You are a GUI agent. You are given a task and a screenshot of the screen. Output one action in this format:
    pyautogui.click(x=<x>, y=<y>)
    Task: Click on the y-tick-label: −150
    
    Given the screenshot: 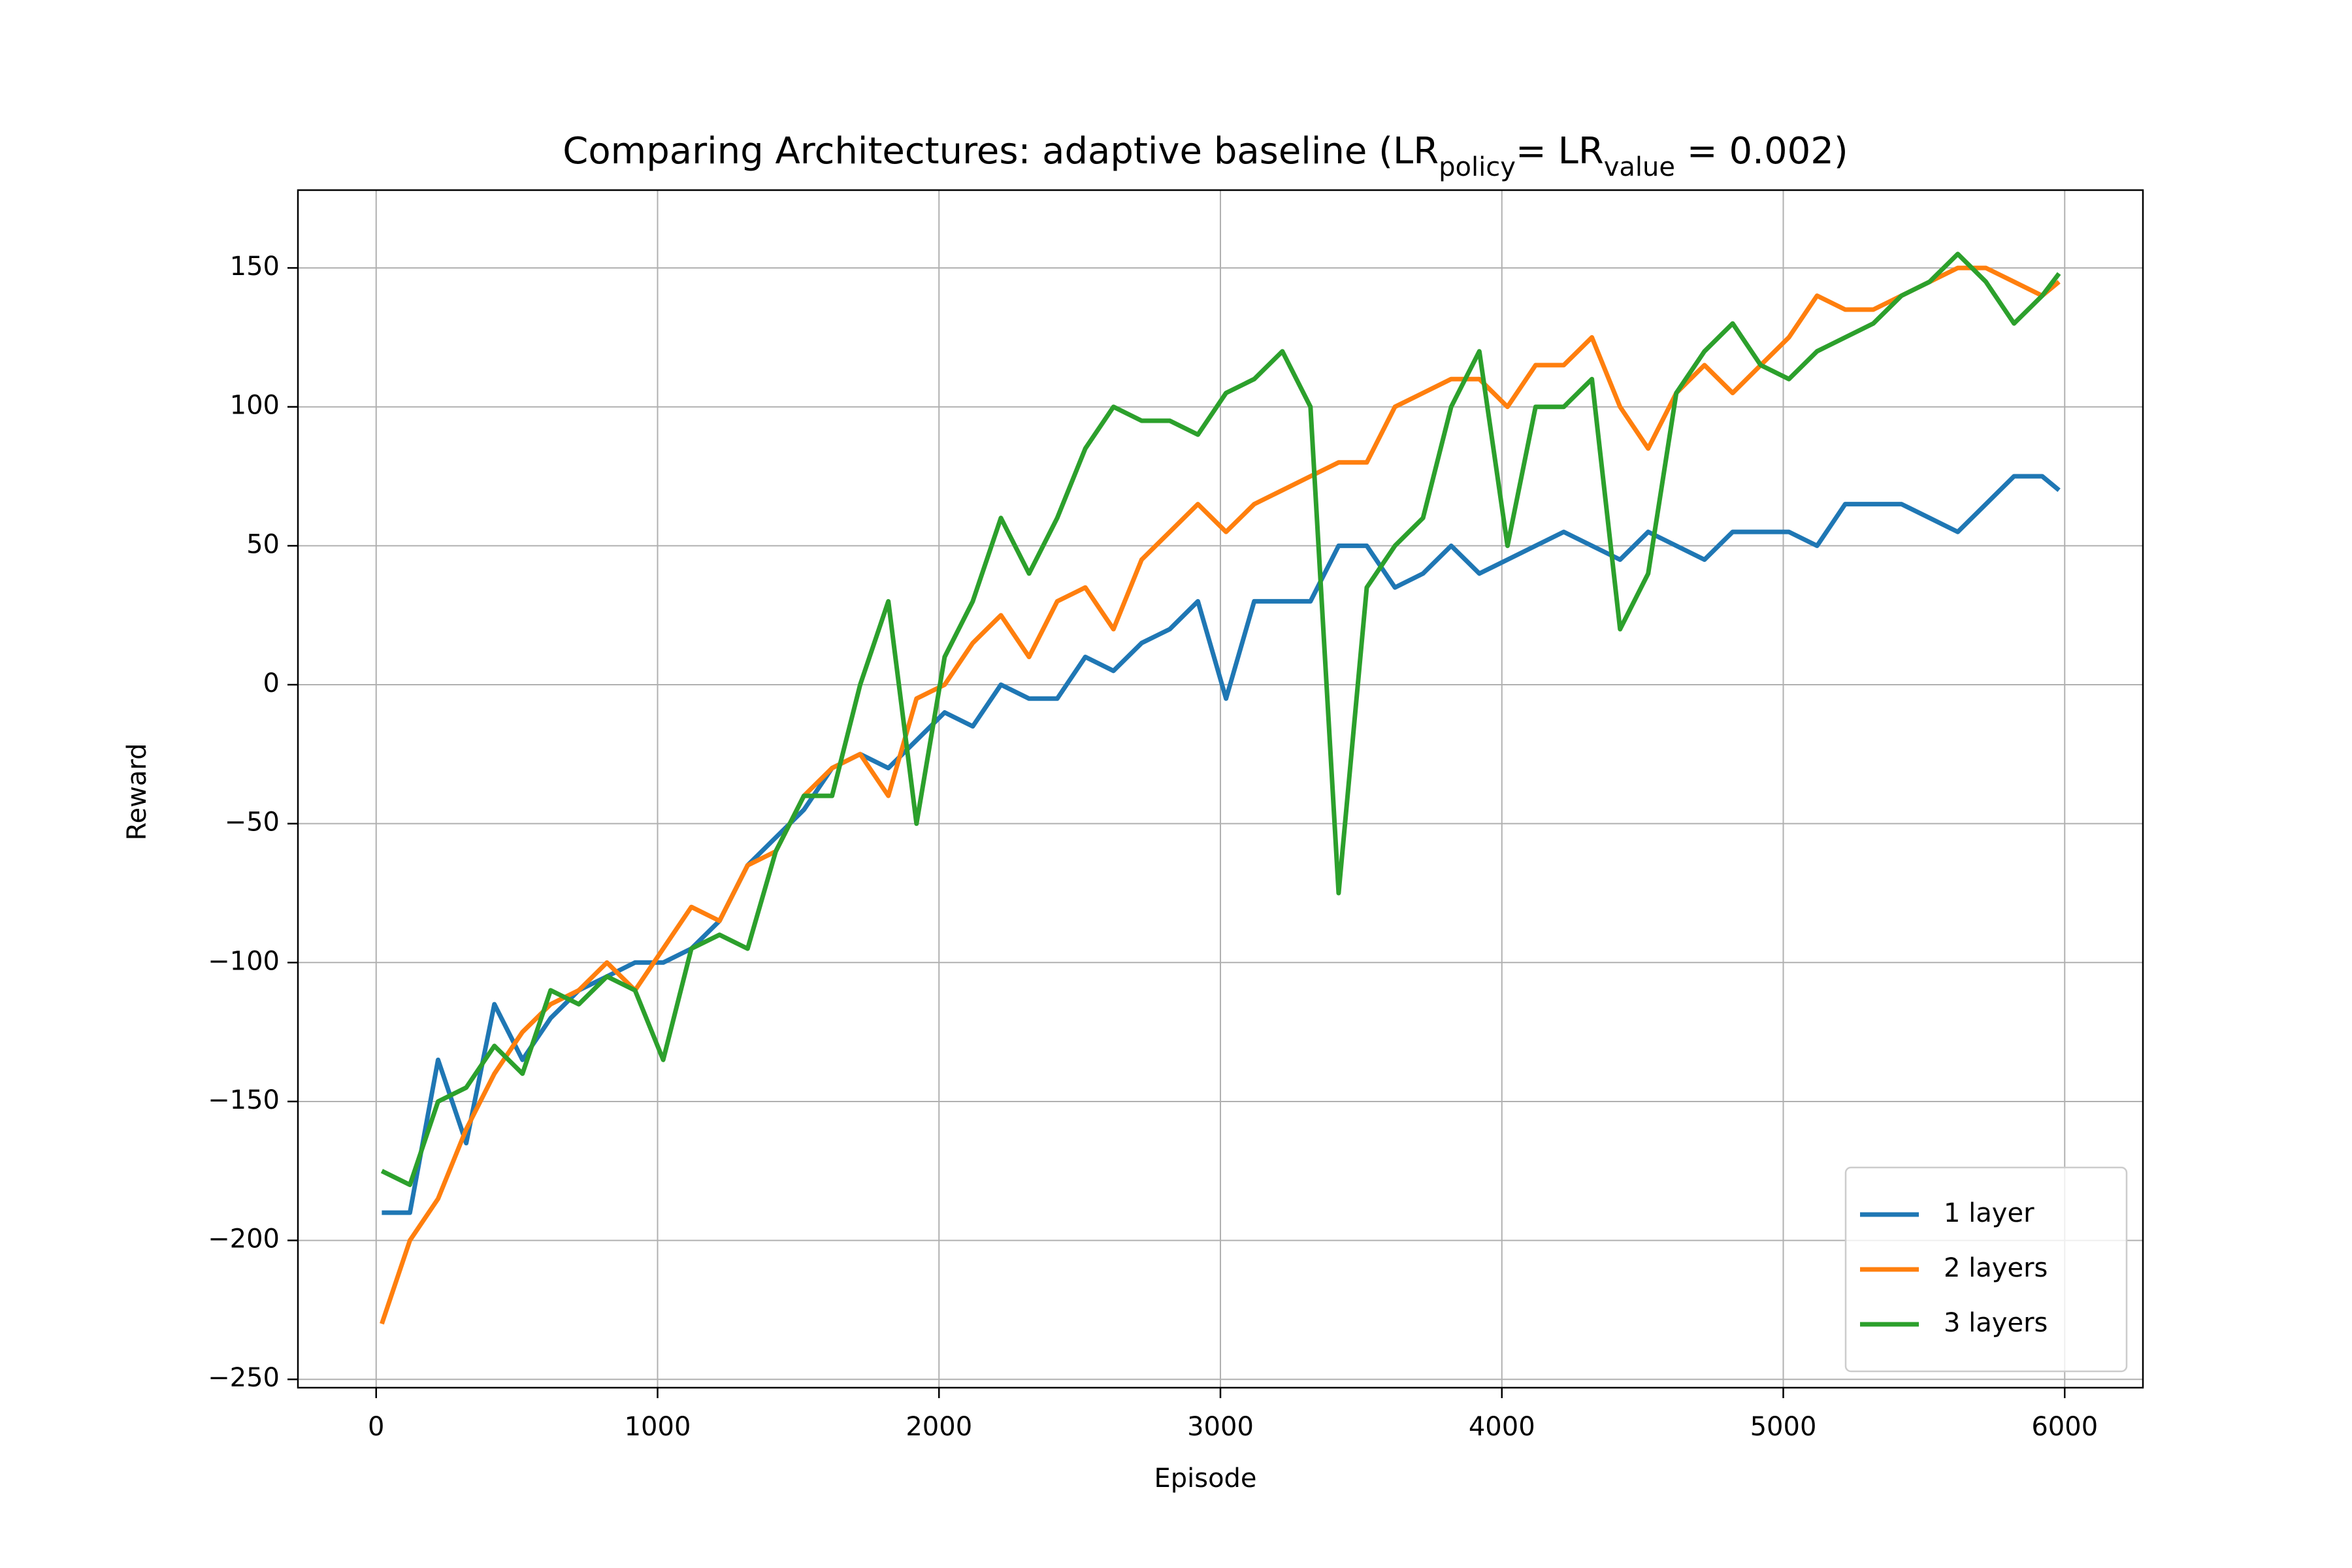 What is the action you would take?
    pyautogui.click(x=244, y=1100)
    